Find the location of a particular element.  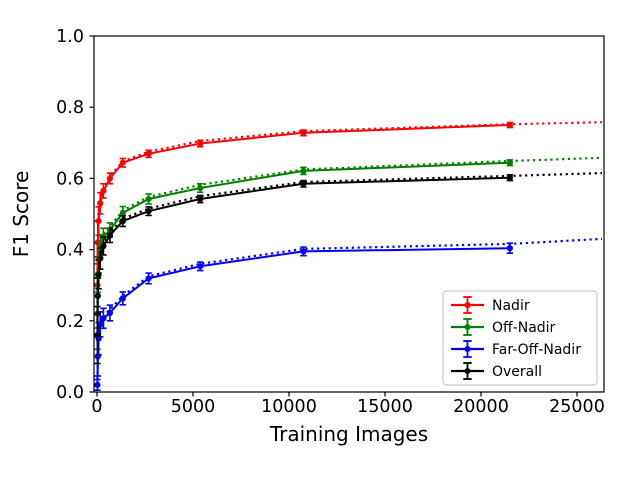

legend-entry-overall: Overall is located at coordinates (496, 371).